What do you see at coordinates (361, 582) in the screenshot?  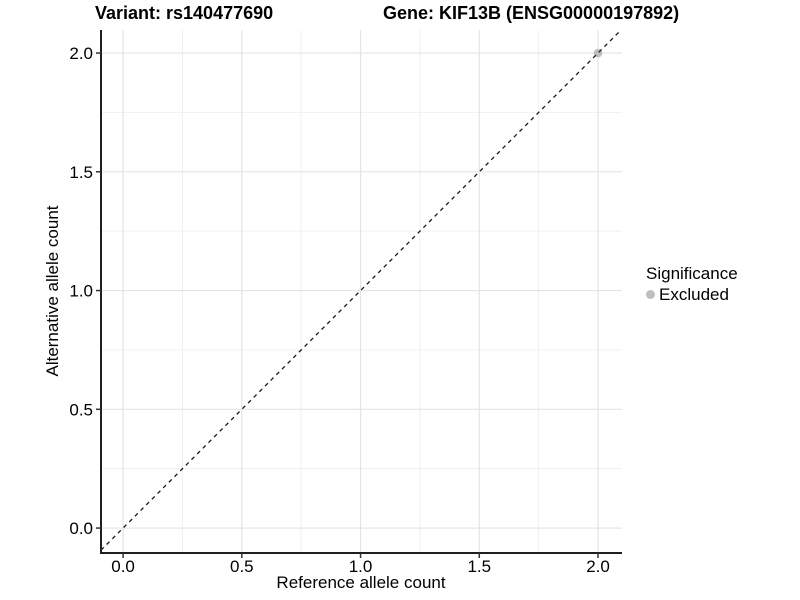 I see `x-axis-label: Reference allele count` at bounding box center [361, 582].